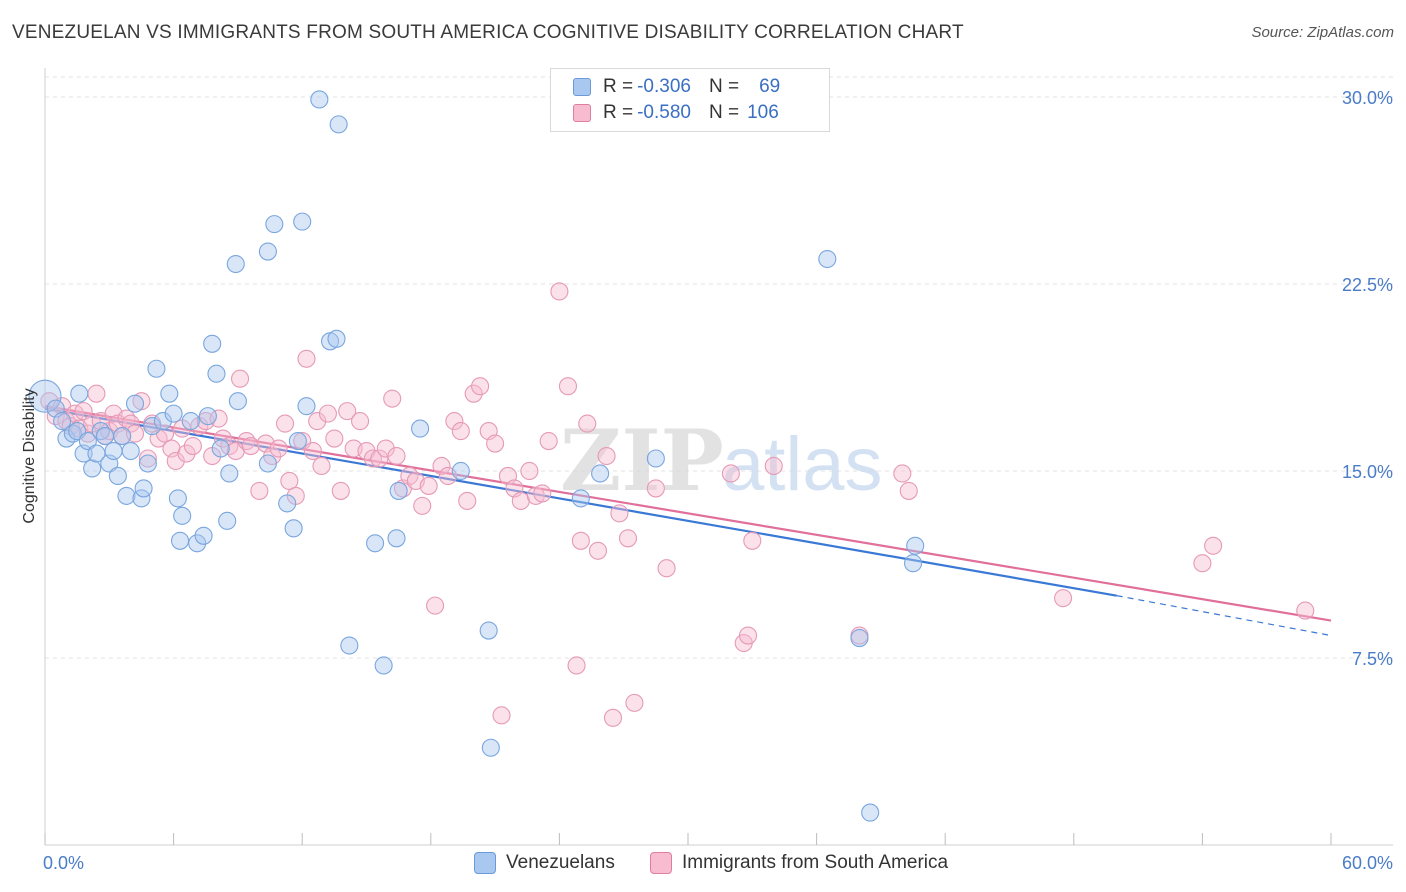 The image size is (1406, 892). Describe the element at coordinates (815, 862) in the screenshot. I see `series-legend-label: Immigrants from South America` at that location.